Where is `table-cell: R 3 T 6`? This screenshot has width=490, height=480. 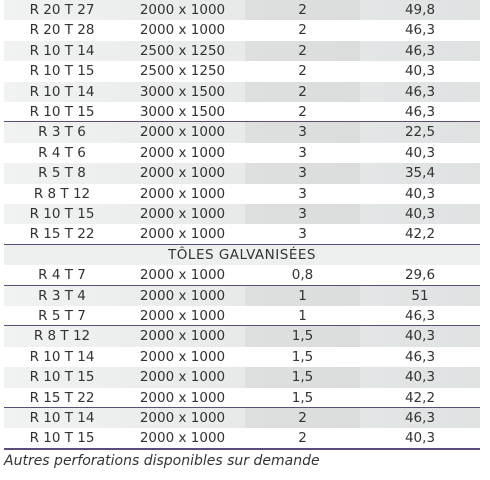 table-cell: R 3 T 6 is located at coordinates (62, 132).